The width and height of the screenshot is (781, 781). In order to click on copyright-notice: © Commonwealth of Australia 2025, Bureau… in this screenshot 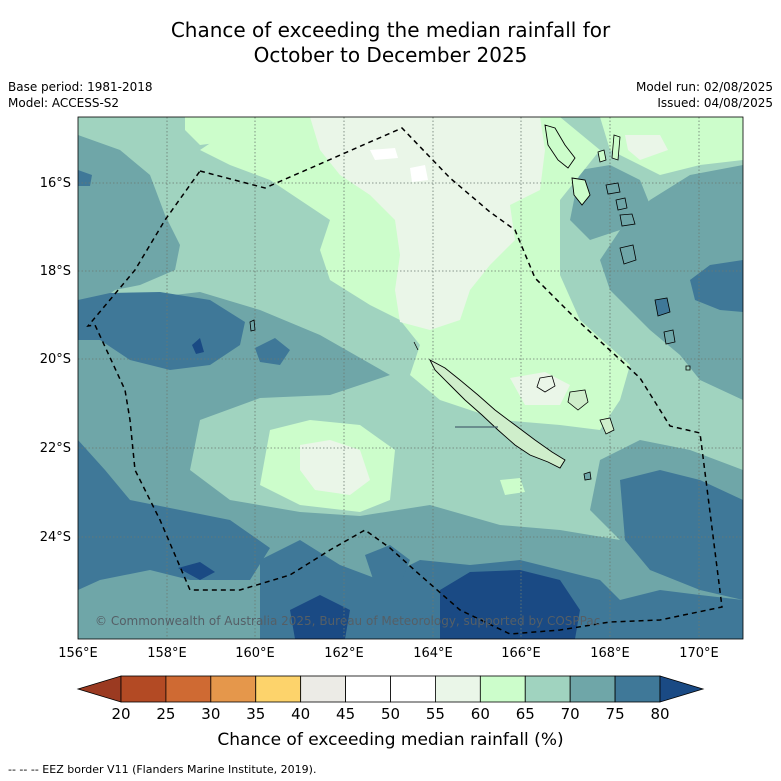, I will do `click(348, 621)`.